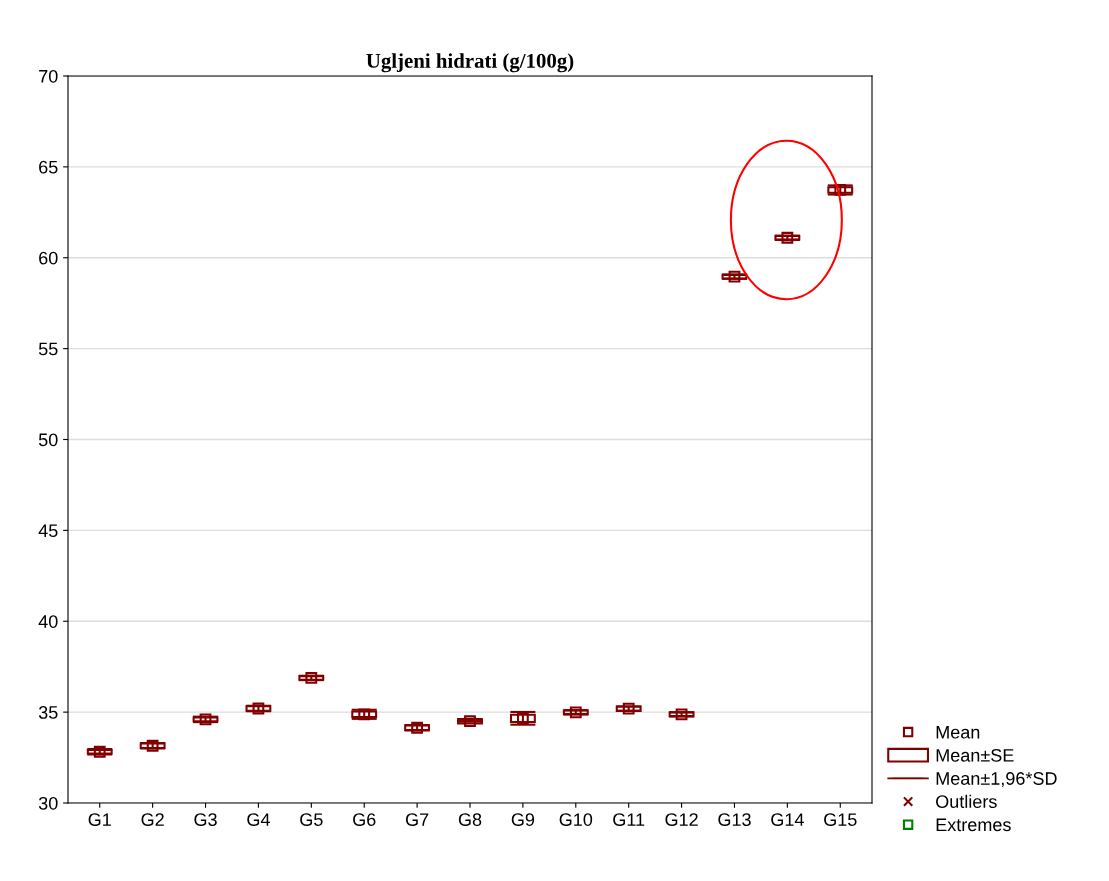 Image resolution: width=1109 pixels, height=881 pixels. Describe the element at coordinates (734, 819) in the screenshot. I see `x-tick-label: G13` at that location.